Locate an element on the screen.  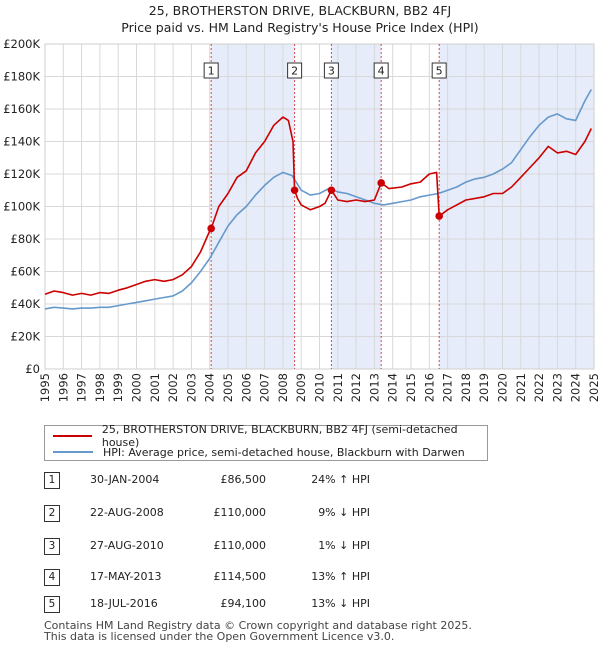
x-tick-label: 1996 is located at coordinates (63, 387).